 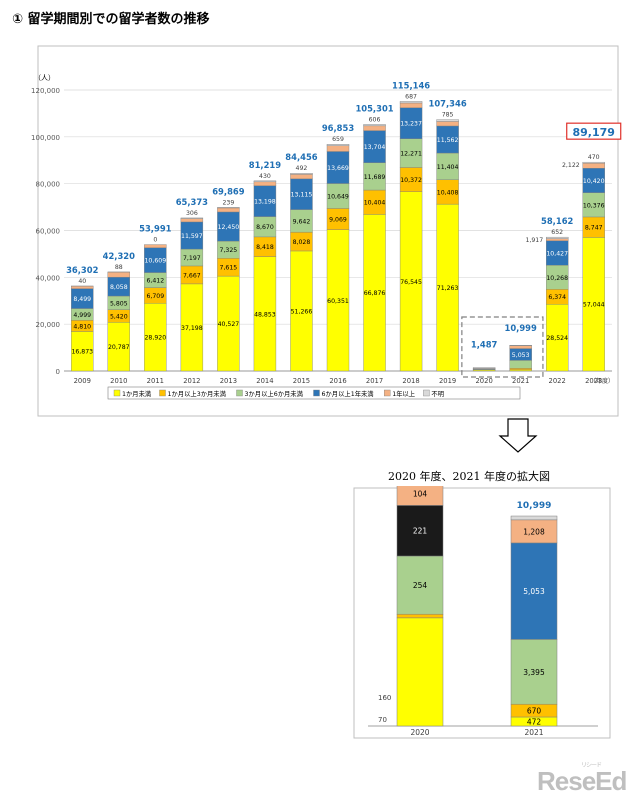 What do you see at coordinates (557, 221) in the screenshot?
I see `total-label: 58,162` at bounding box center [557, 221].